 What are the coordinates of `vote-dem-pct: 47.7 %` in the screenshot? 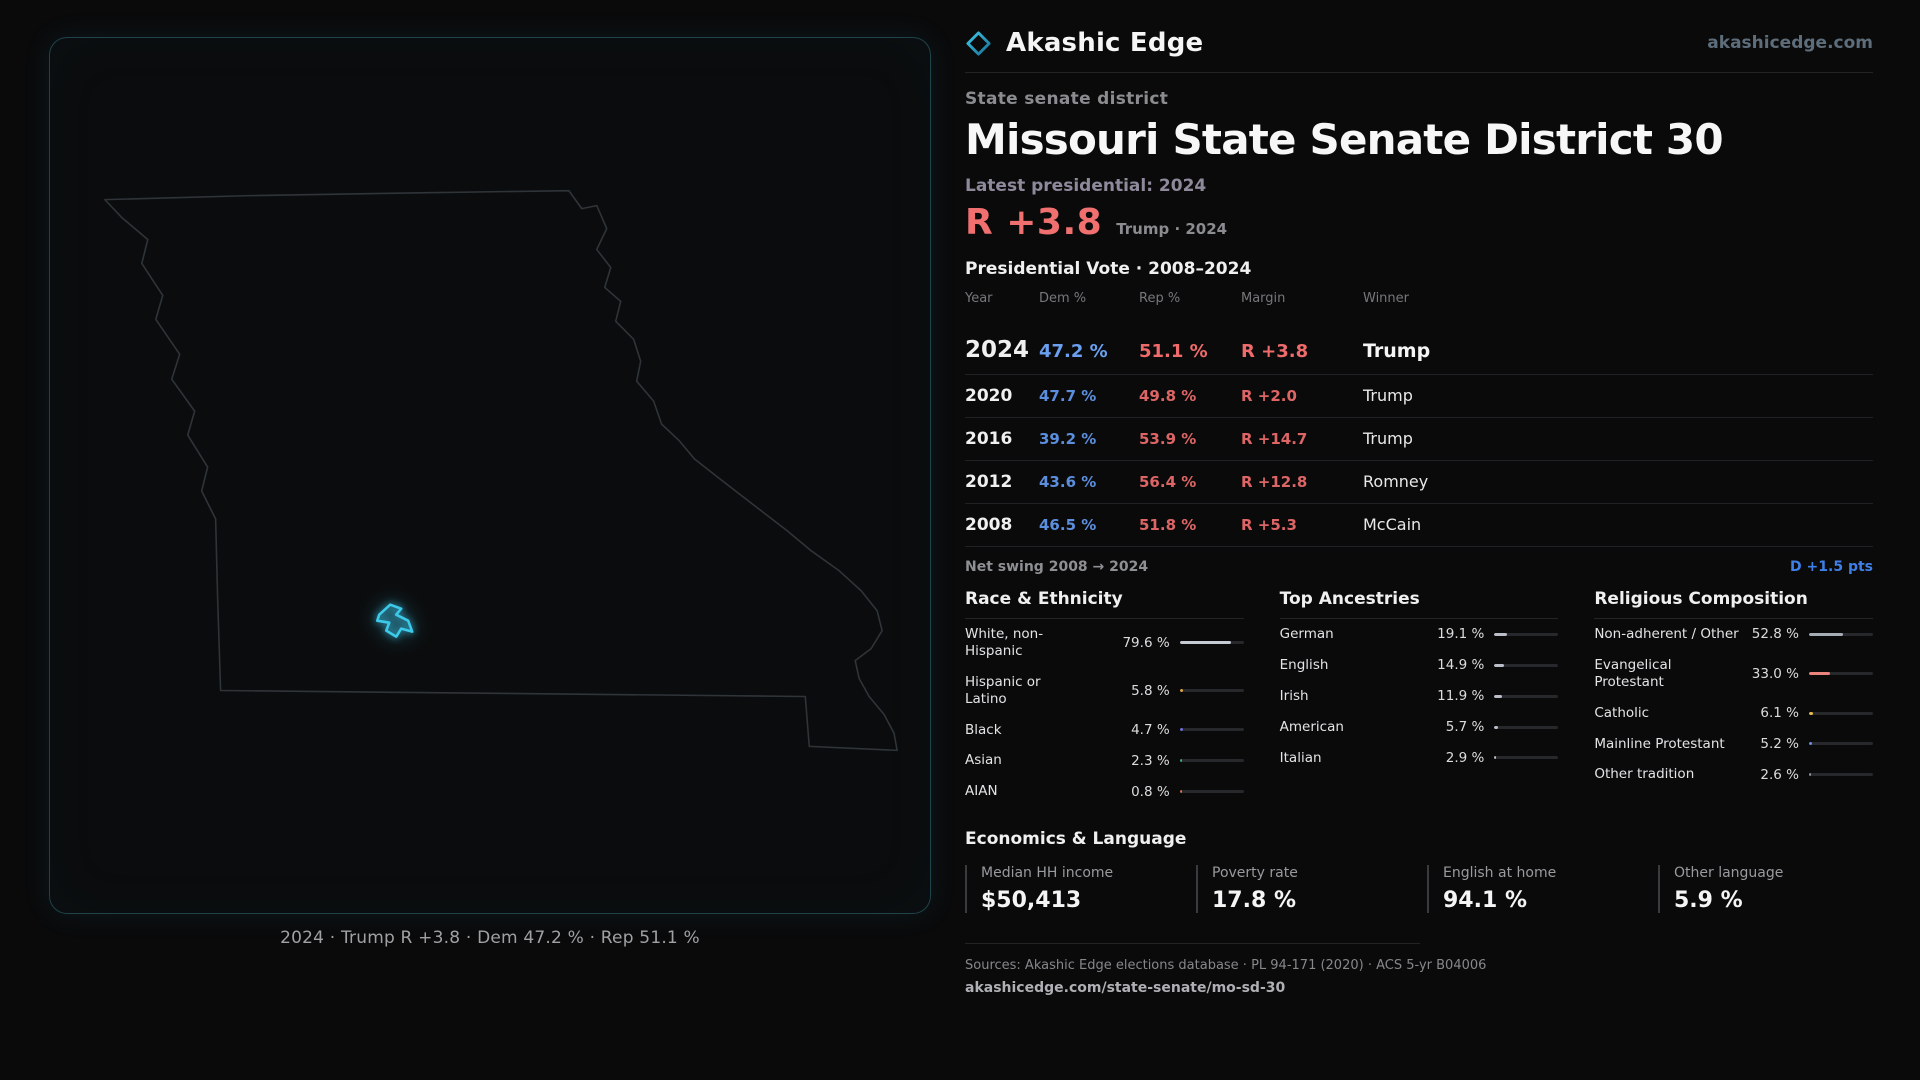 It's located at (1068, 396).